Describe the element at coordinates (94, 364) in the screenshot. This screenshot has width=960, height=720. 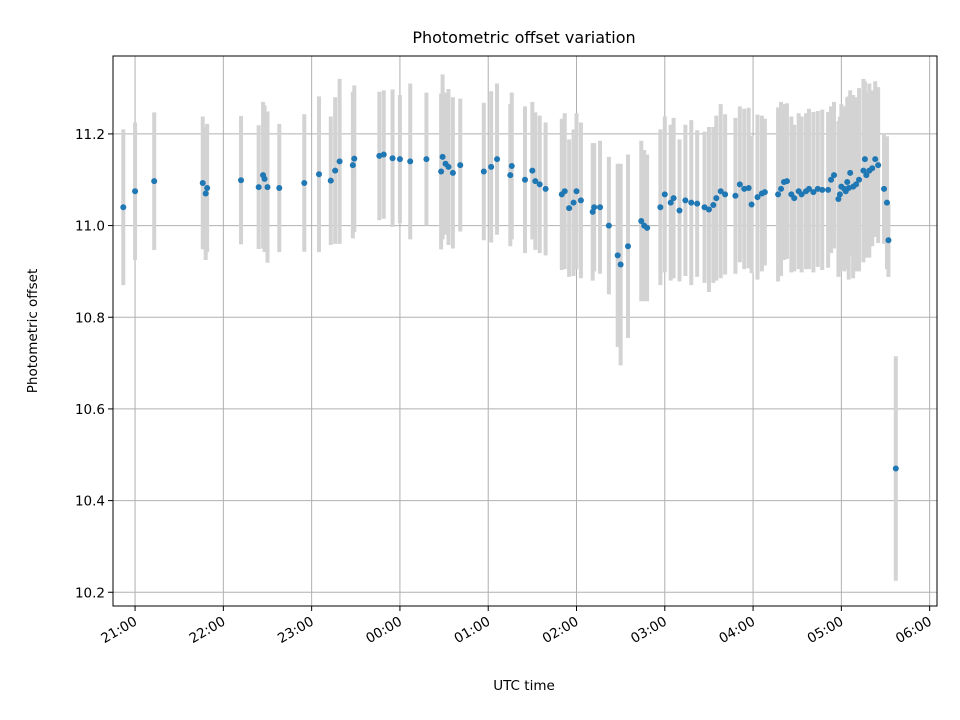
I see `y-axis: 10.2 10.4 10.6 10.8 11.0 11.2` at that location.